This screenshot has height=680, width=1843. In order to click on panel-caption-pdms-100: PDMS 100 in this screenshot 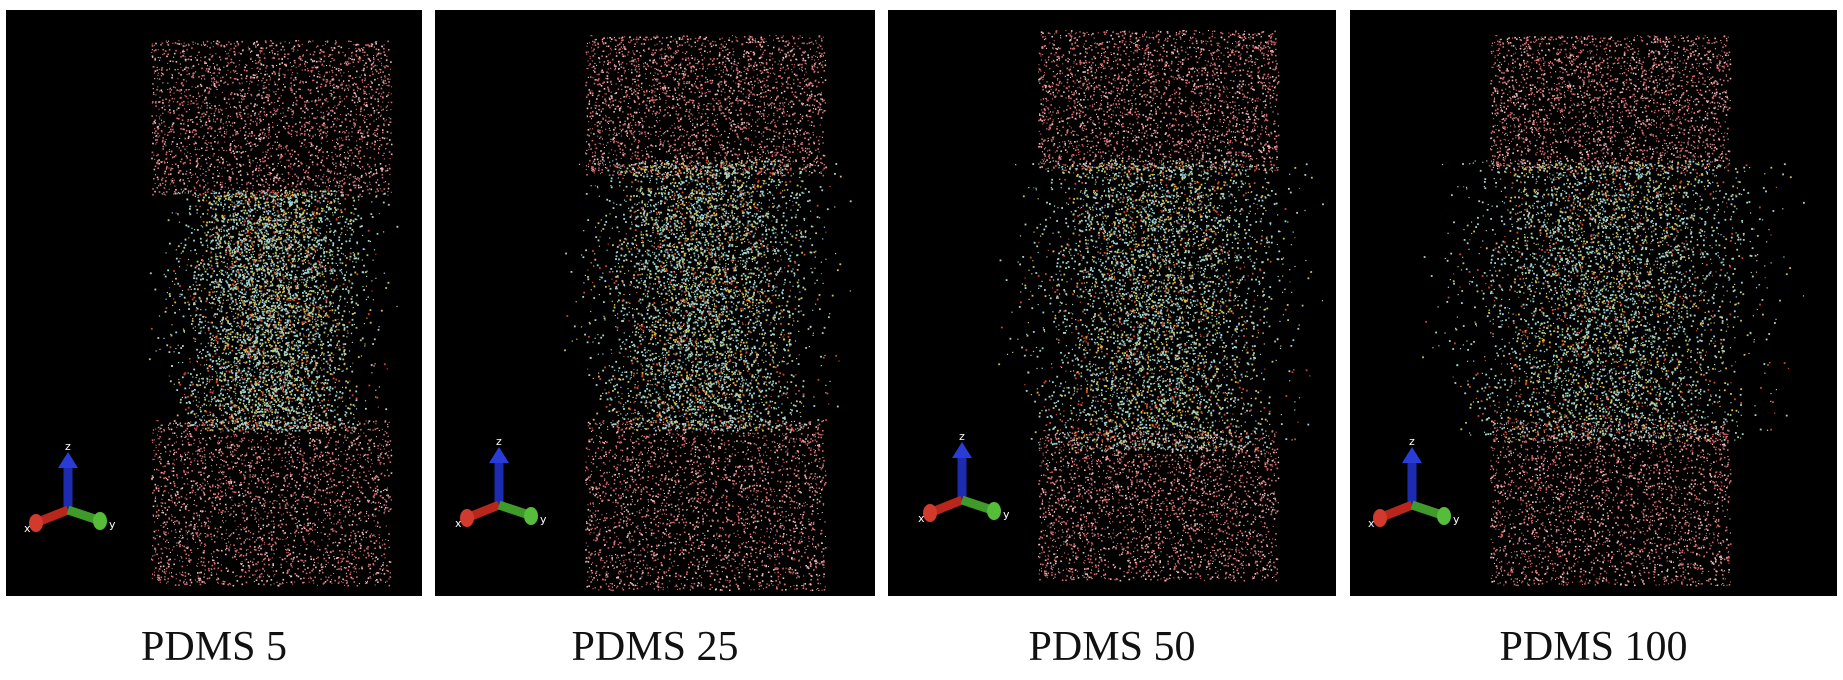, I will do `click(1593, 647)`.